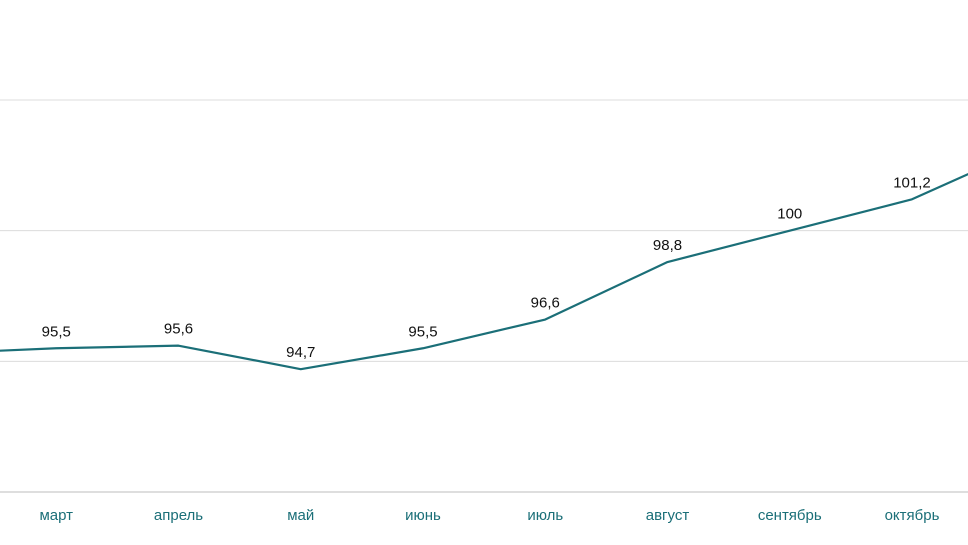 This screenshot has width=968, height=545. What do you see at coordinates (300, 515) in the screenshot?
I see `x-tick-label-3: май` at bounding box center [300, 515].